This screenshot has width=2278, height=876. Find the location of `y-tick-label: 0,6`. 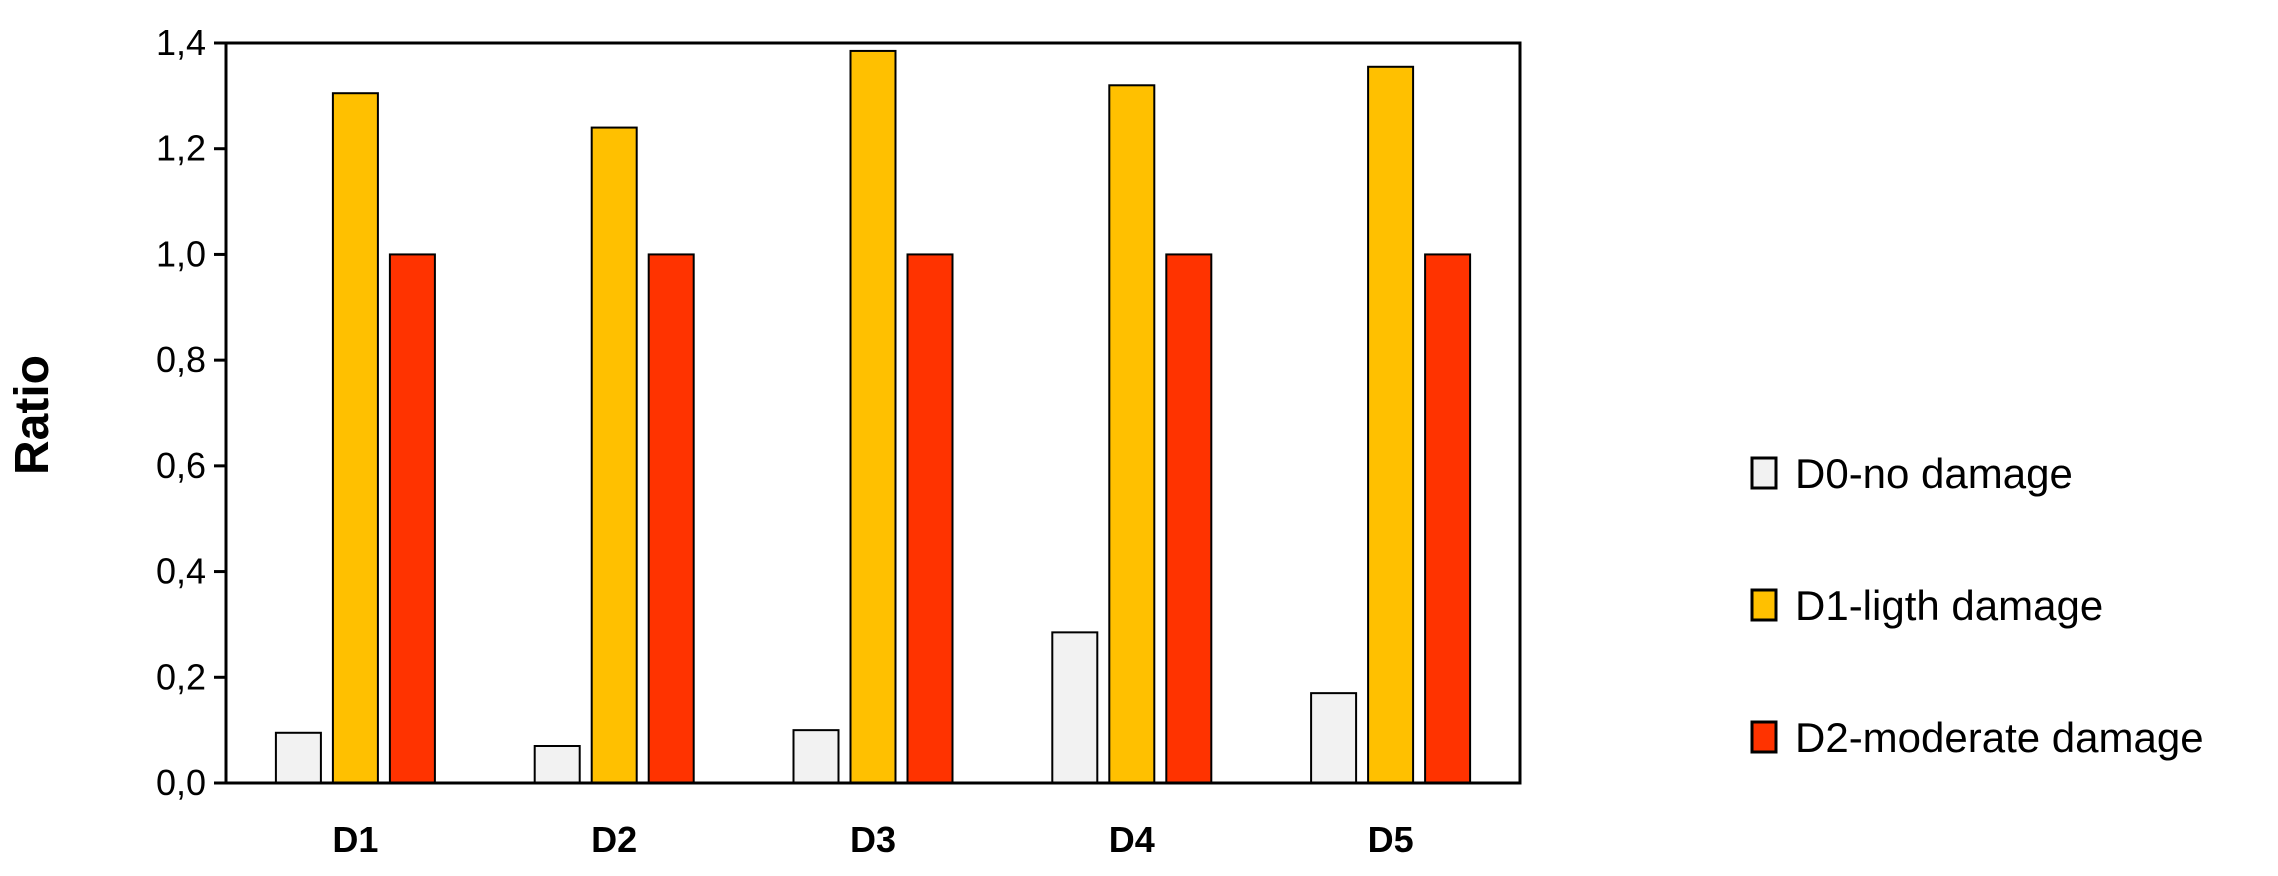

y-tick-label: 0,6 is located at coordinates (181, 465).